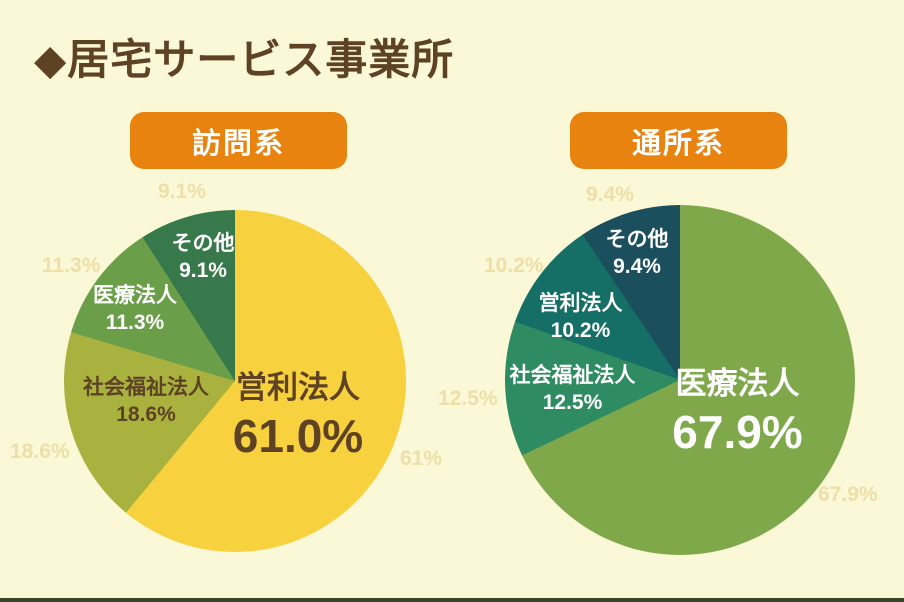 This screenshot has height=602, width=904. Describe the element at coordinates (637, 267) in the screenshot. I see `slice-value: 9.4%` at that location.